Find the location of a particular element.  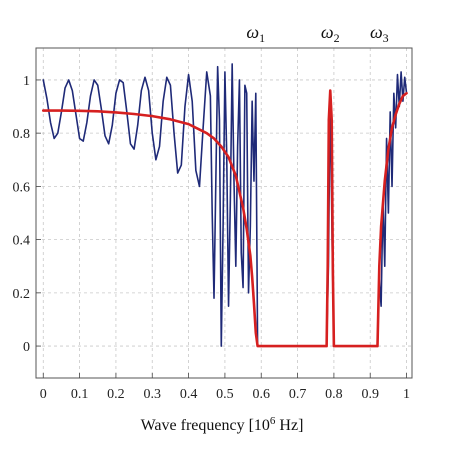

x-tick-label-9: 0.9 is located at coordinates (370, 394).